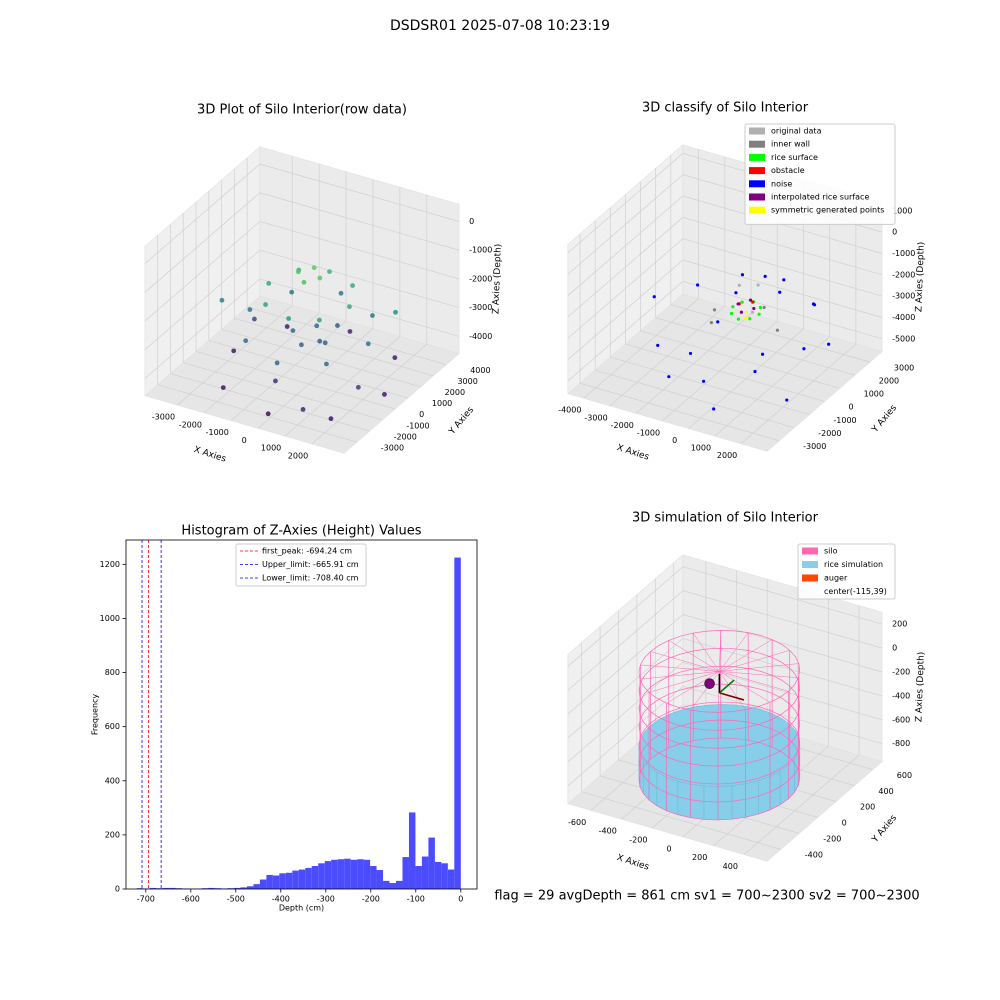 Image resolution: width=1000 pixels, height=1000 pixels. I want to click on z-tick-label: -3000, so click(903, 296).